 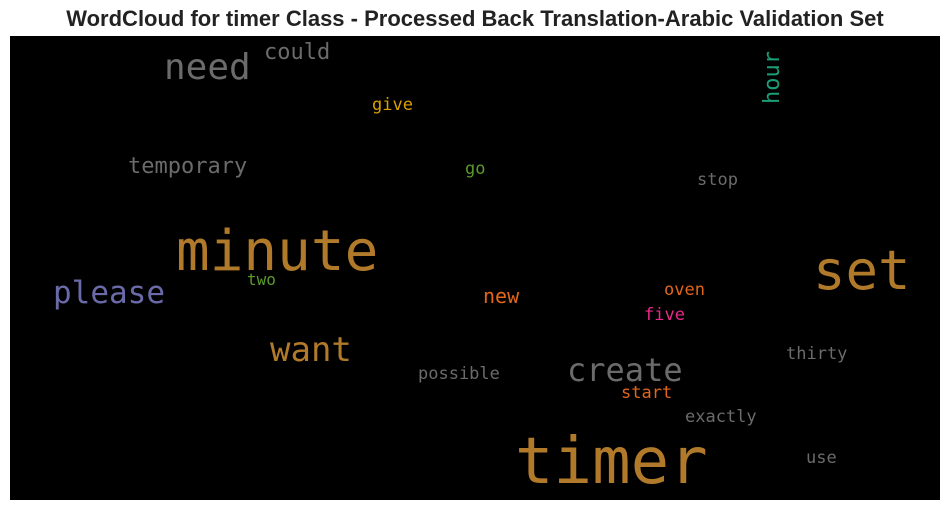 I want to click on word-please: please, so click(x=109, y=293).